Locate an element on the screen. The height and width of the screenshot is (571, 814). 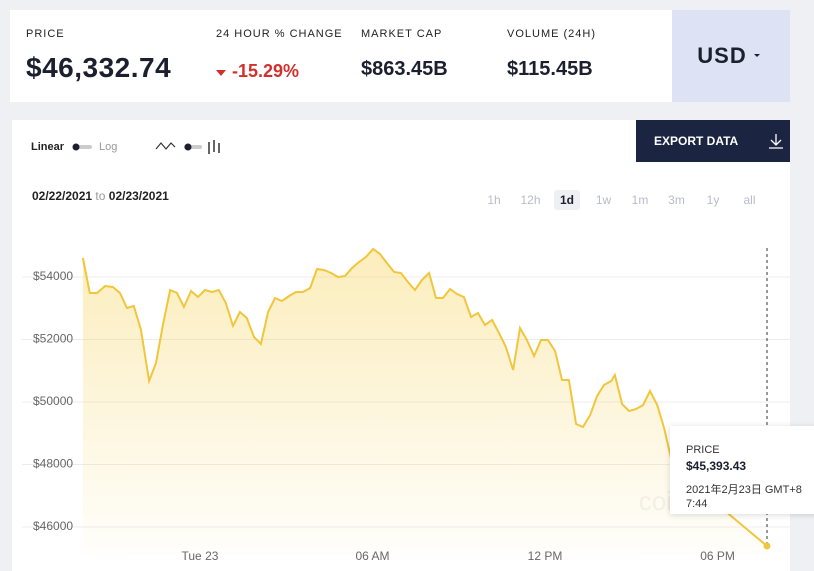
stat-label: PRICE is located at coordinates (45, 34).